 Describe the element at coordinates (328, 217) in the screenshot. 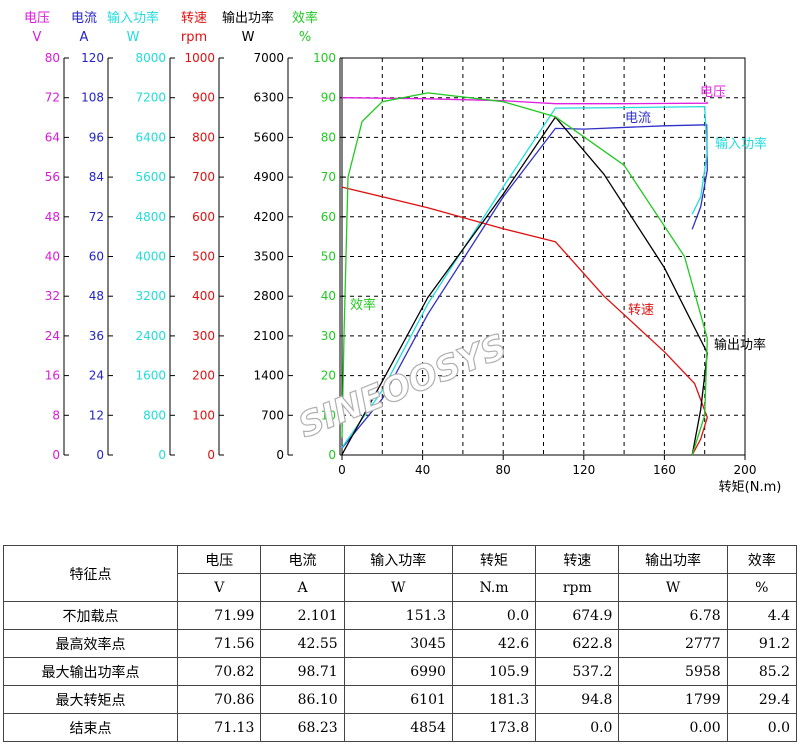

I see `tick-label: 60` at that location.